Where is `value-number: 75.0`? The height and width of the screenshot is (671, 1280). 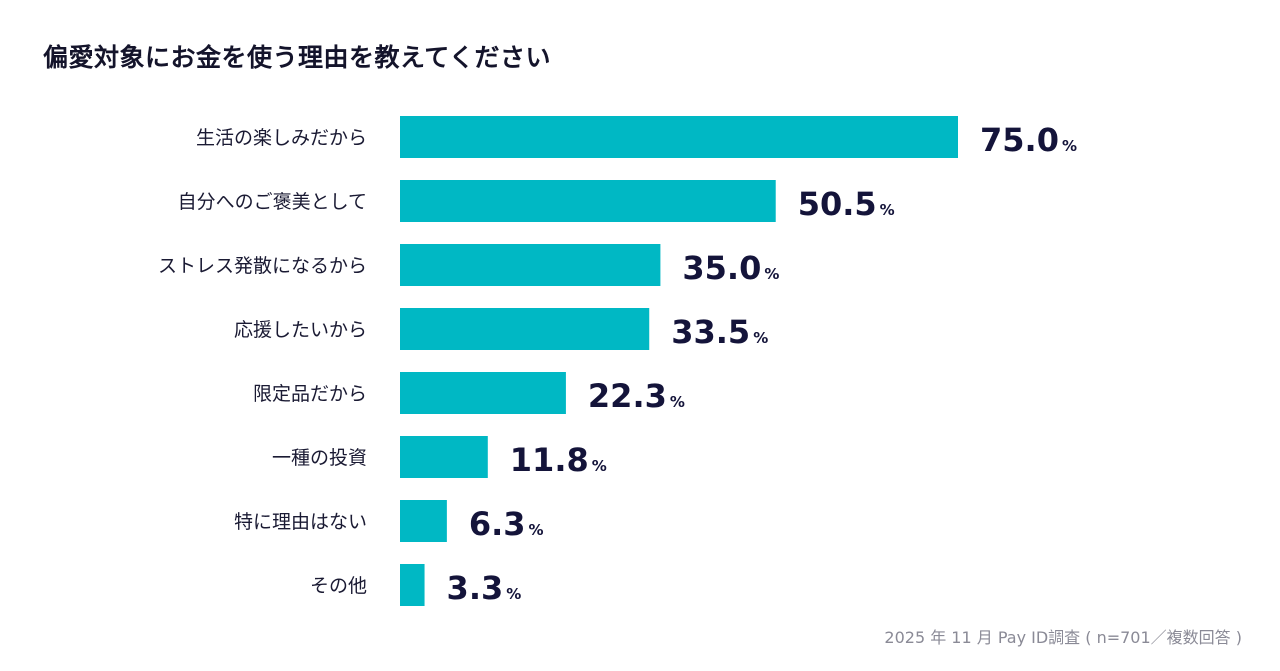
value-number: 75.0 is located at coordinates (1019, 140).